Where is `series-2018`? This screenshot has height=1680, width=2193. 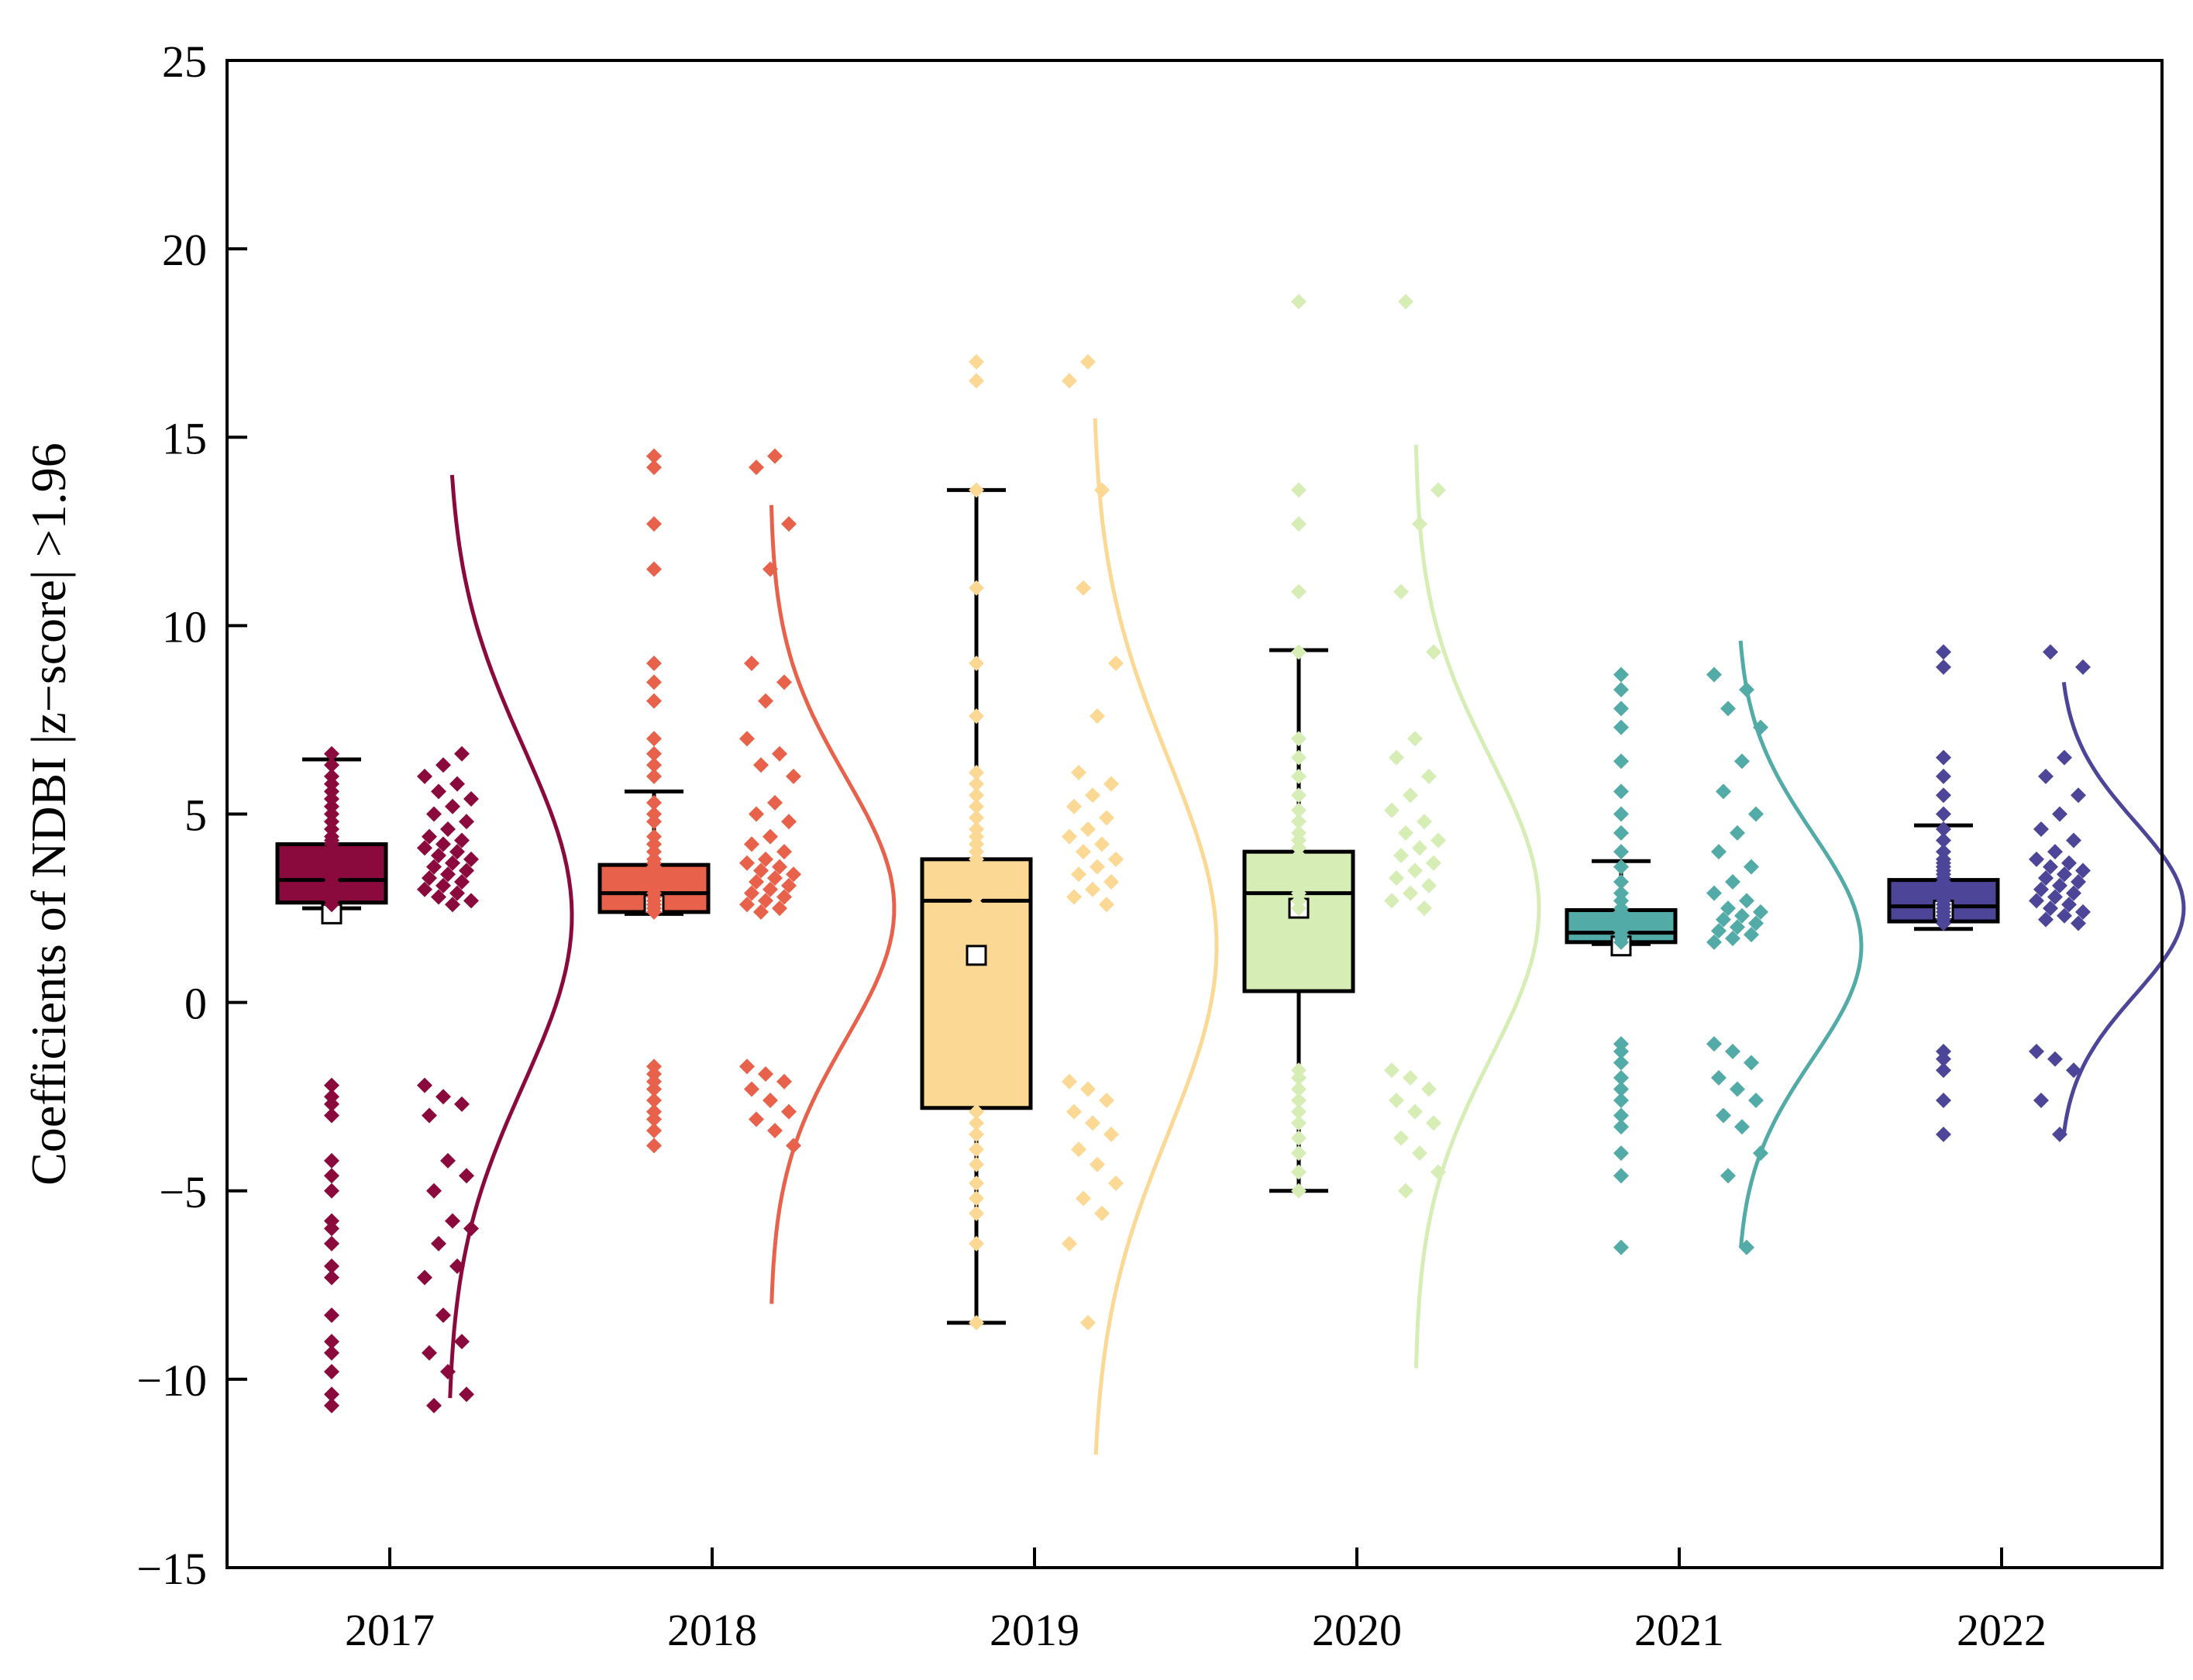
series-2018 is located at coordinates (747, 876).